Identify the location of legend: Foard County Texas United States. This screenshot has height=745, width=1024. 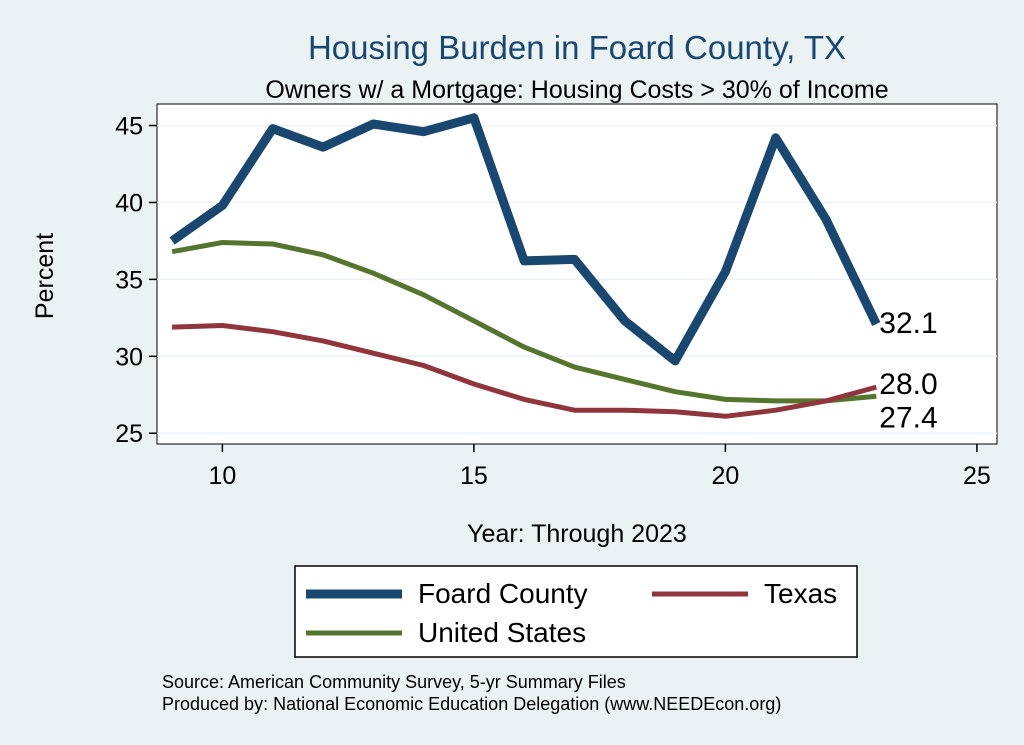
(576, 611).